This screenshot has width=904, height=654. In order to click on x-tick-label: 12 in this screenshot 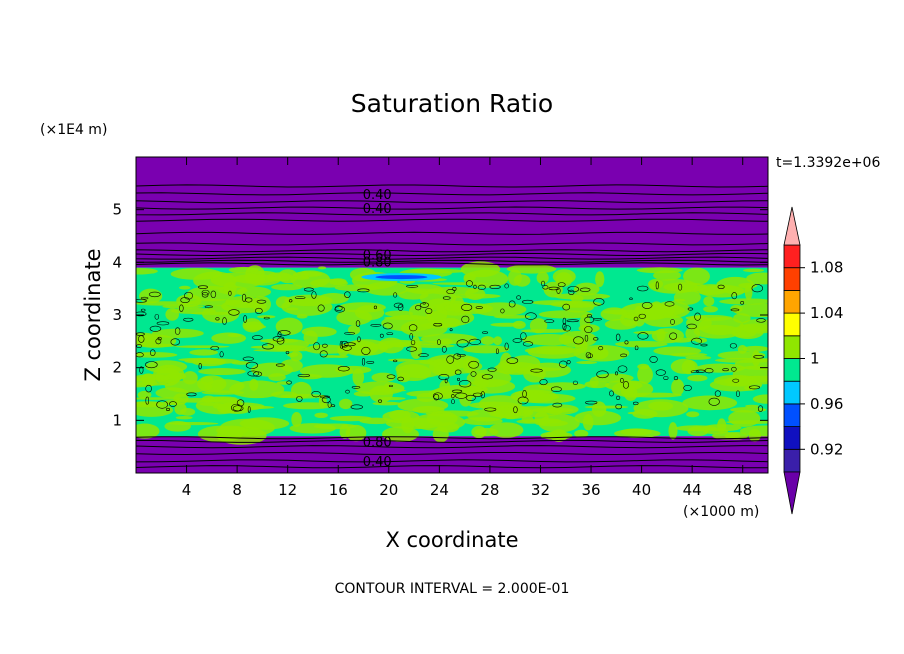, I will do `click(287, 490)`.